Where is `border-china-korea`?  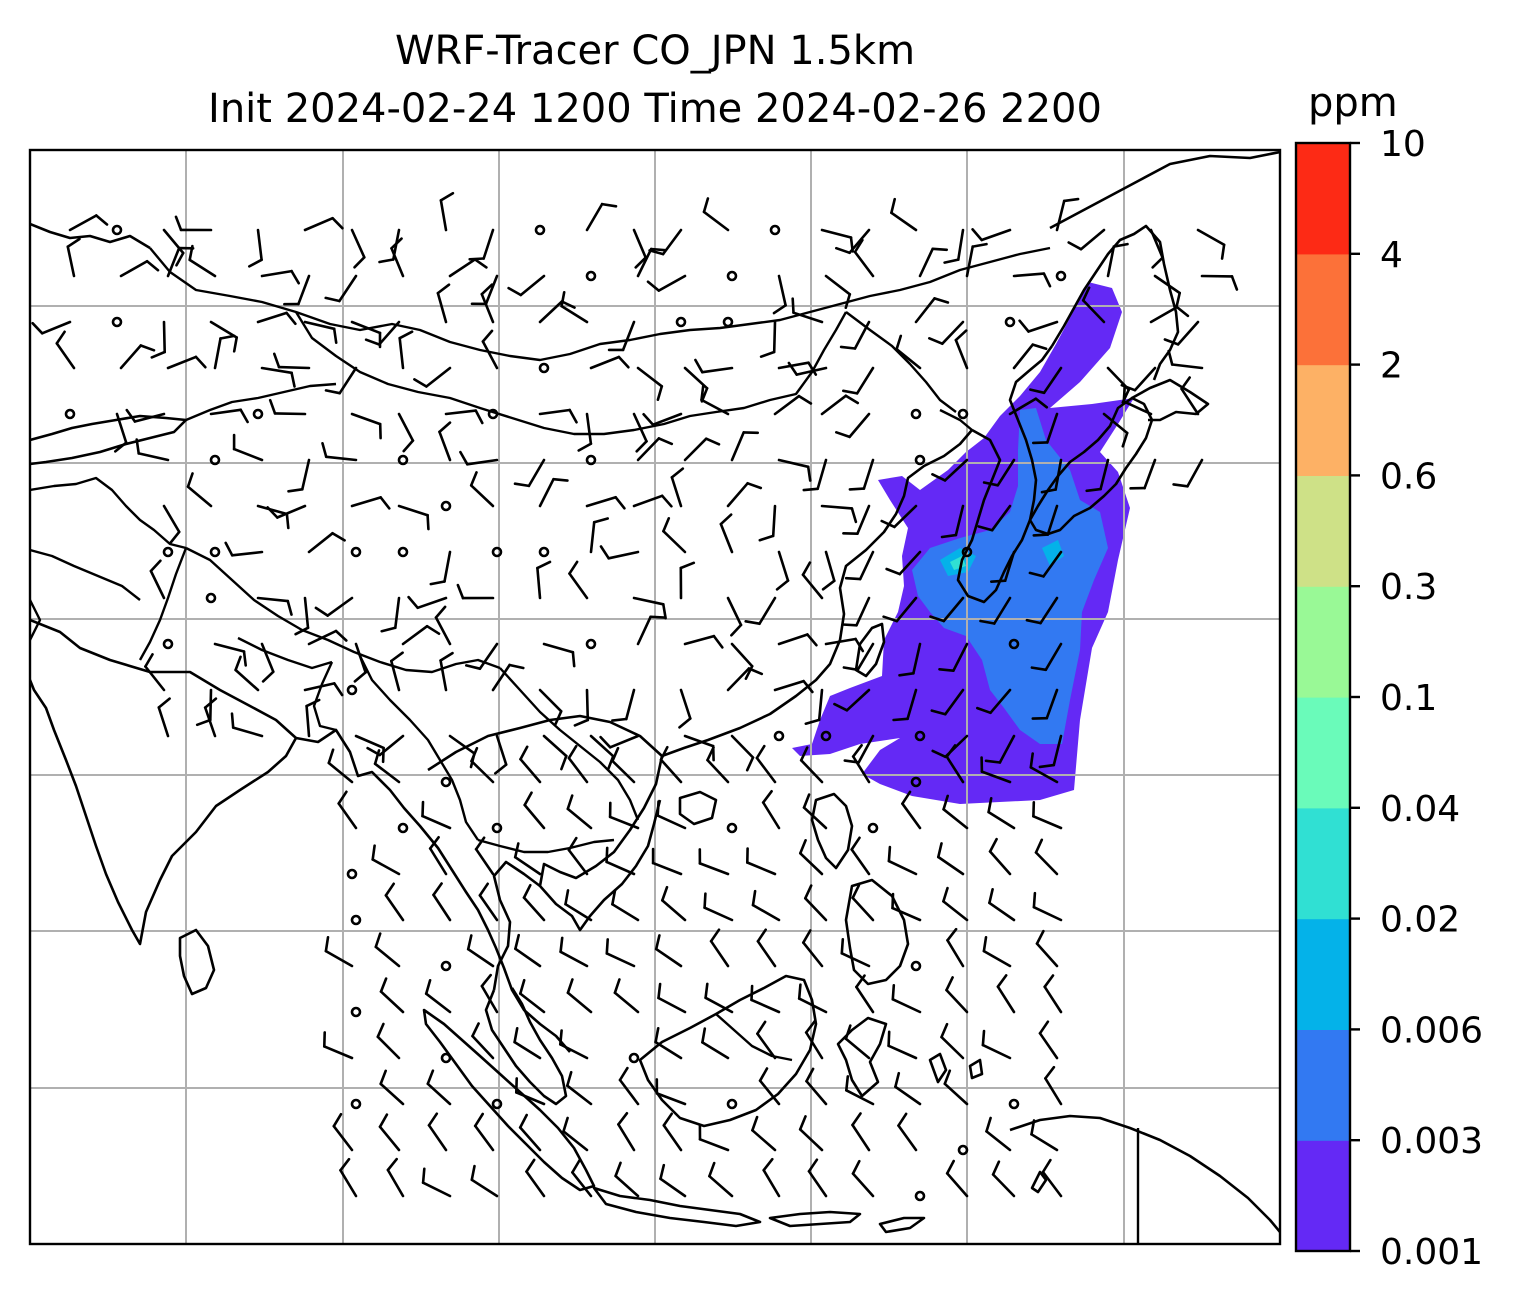 border-china-korea is located at coordinates (956, 419).